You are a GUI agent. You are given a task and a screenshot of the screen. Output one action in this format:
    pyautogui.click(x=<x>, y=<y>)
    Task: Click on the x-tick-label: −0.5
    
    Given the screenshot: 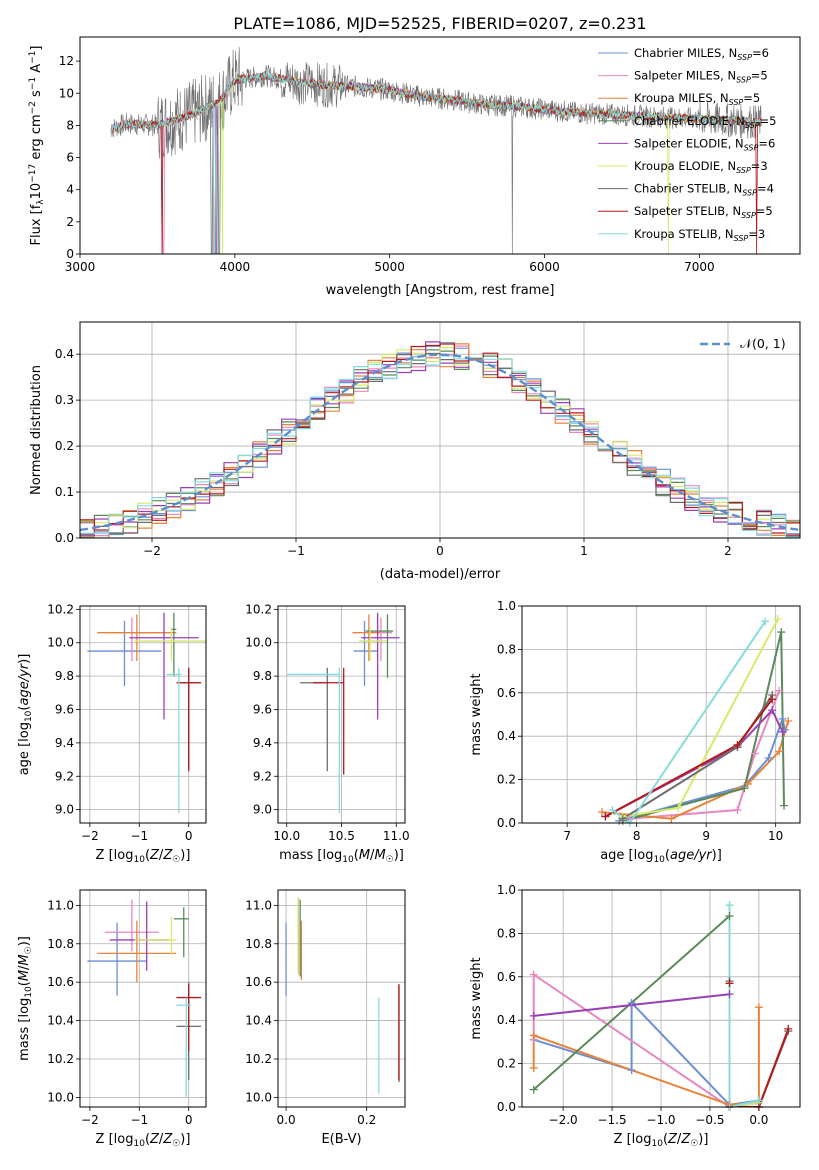 What is the action you would take?
    pyautogui.click(x=709, y=1120)
    